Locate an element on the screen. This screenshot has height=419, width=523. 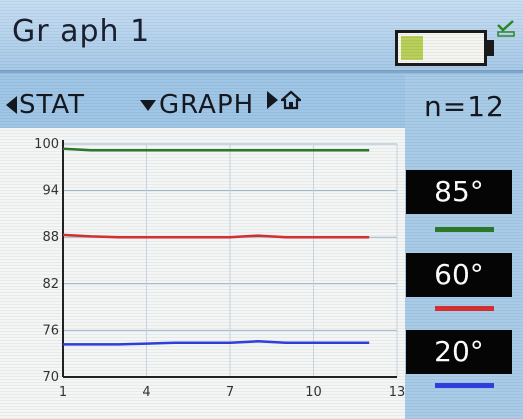
battery-icon is located at coordinates (441, 48).